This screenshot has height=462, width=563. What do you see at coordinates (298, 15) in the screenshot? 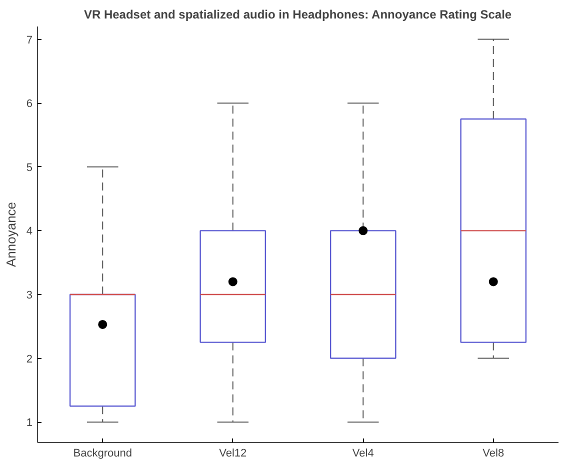
I see `chart-title: VR Headset and spatialized audio in Headphones: Annoyance Rating Scale` at bounding box center [298, 15].